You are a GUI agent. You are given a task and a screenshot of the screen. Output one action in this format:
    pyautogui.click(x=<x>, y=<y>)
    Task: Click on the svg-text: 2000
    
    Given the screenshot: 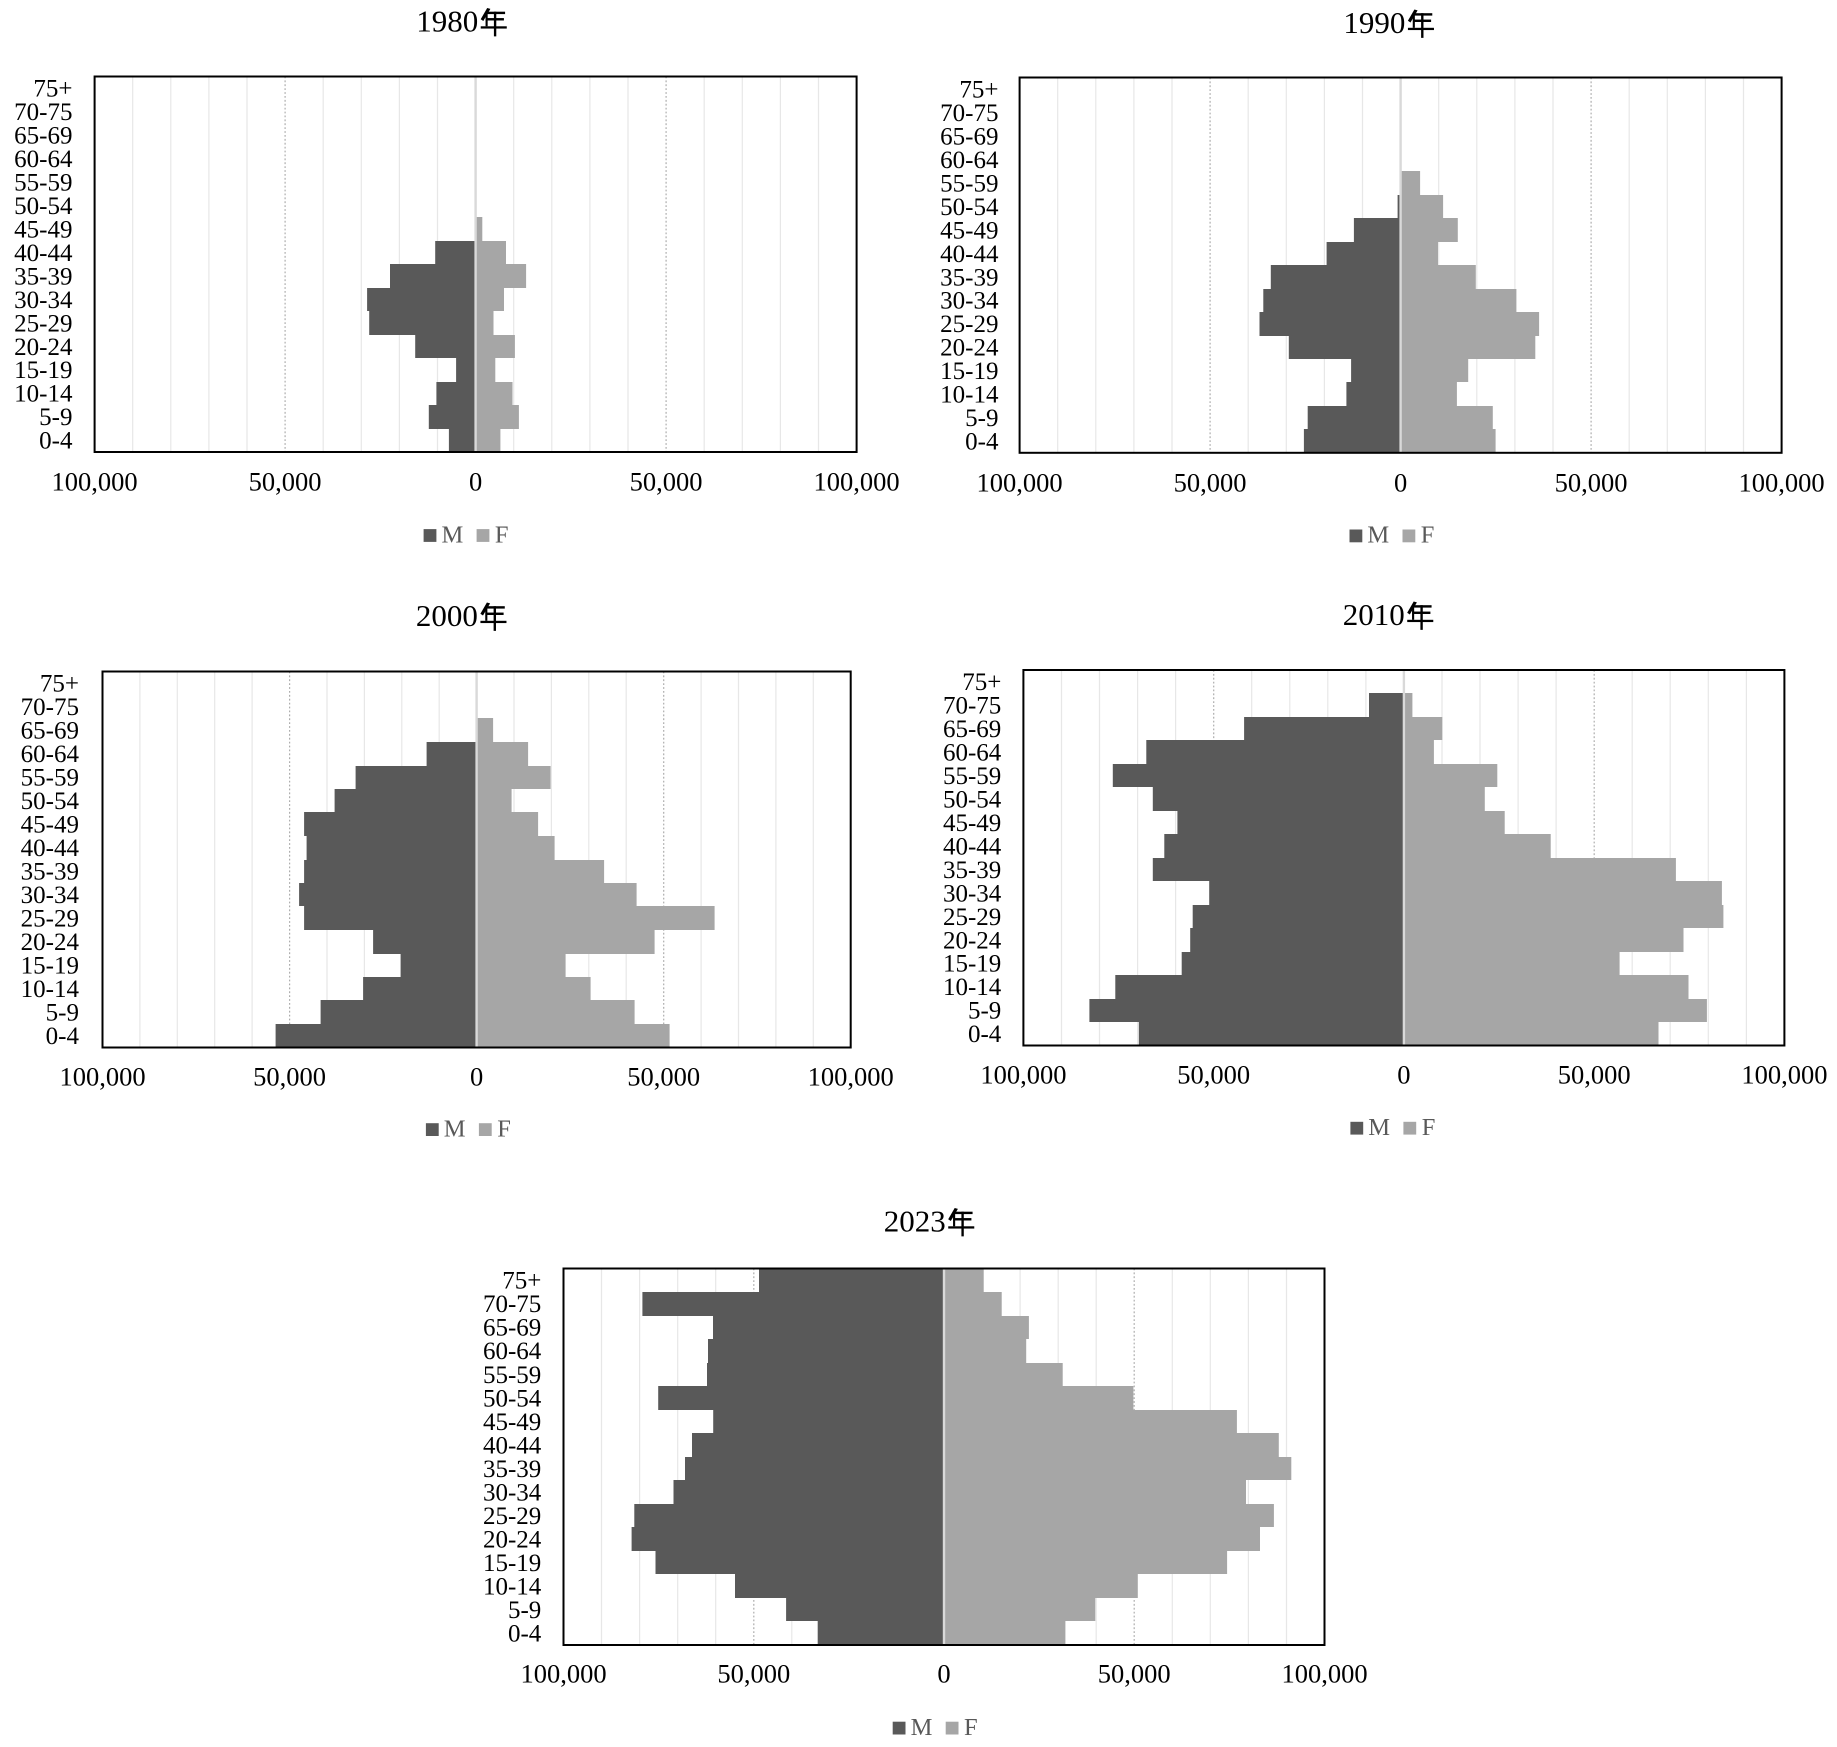 What is the action you would take?
    pyautogui.click(x=447, y=615)
    